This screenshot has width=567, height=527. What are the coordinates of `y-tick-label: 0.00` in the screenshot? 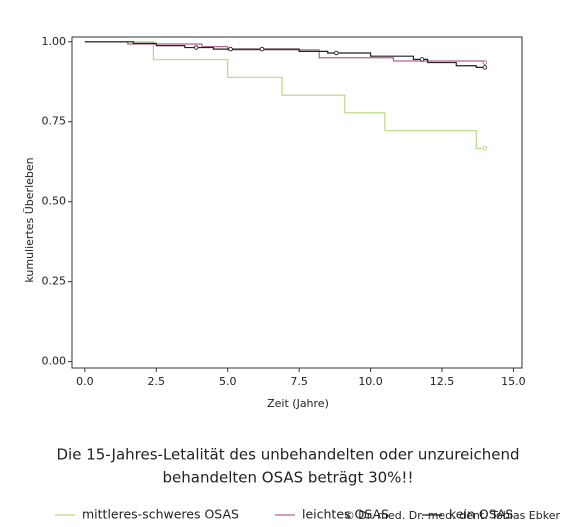 It's located at (54, 361).